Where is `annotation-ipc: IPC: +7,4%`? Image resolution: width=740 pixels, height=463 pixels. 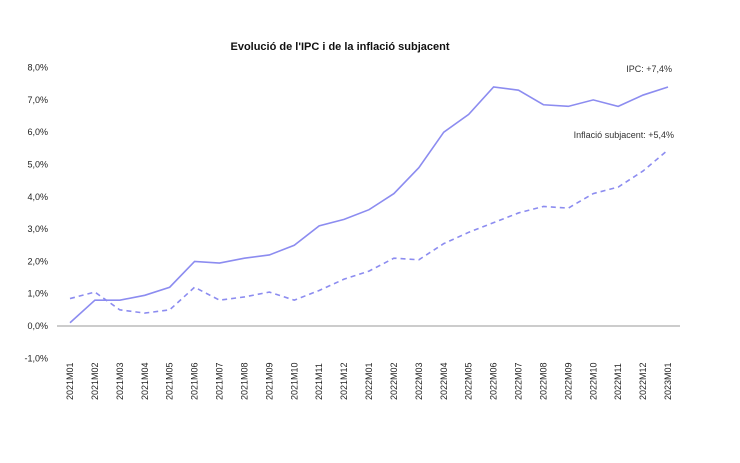 annotation-ipc: IPC: +7,4% is located at coordinates (649, 69).